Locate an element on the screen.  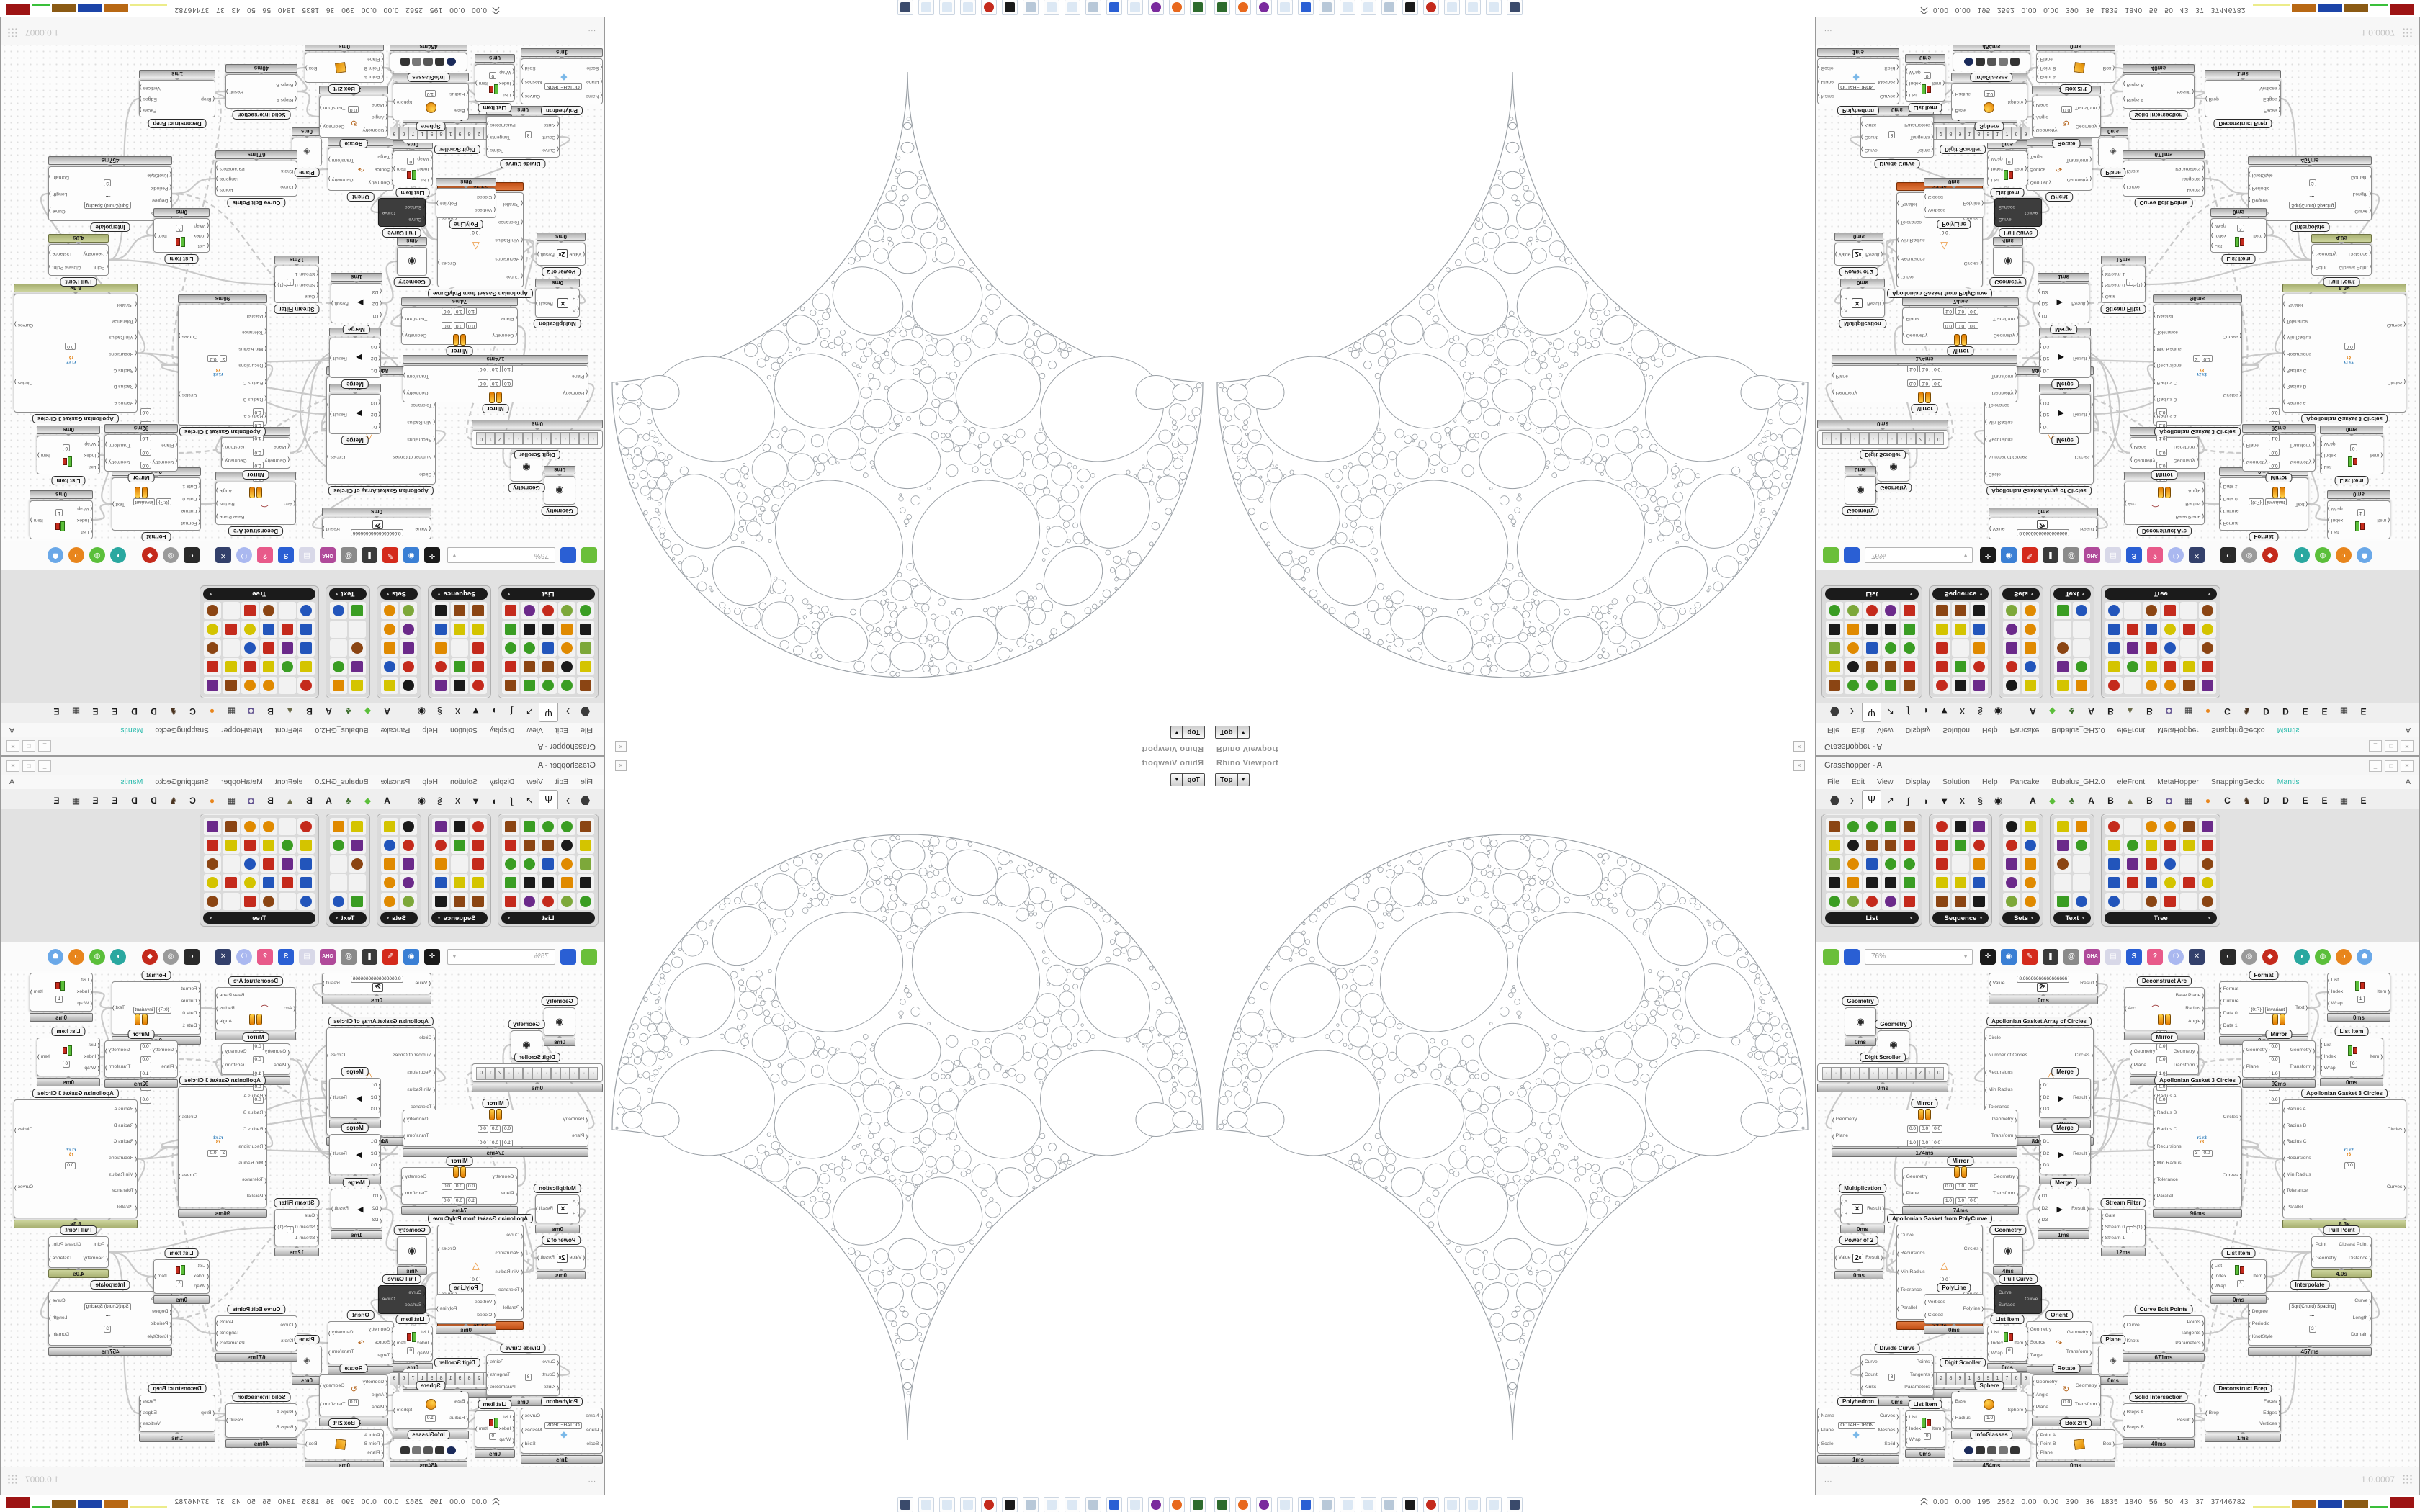
output-port: Edges ) is located at coordinates (148, 1413).